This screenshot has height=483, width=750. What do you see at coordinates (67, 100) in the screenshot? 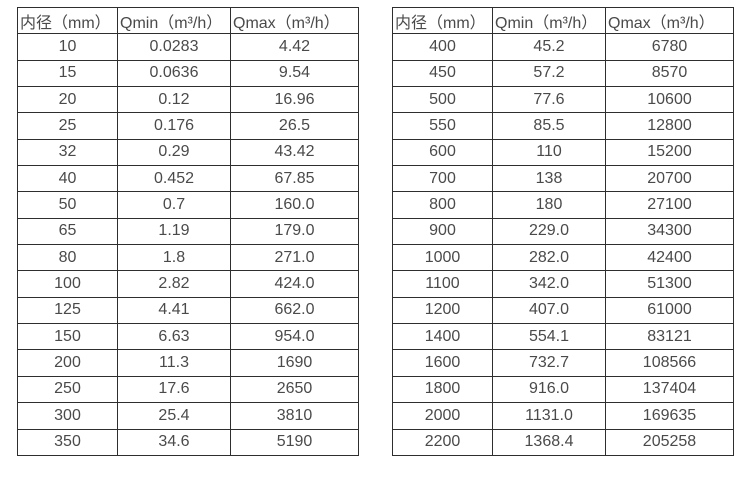
I see `table-cell: 20` at bounding box center [67, 100].